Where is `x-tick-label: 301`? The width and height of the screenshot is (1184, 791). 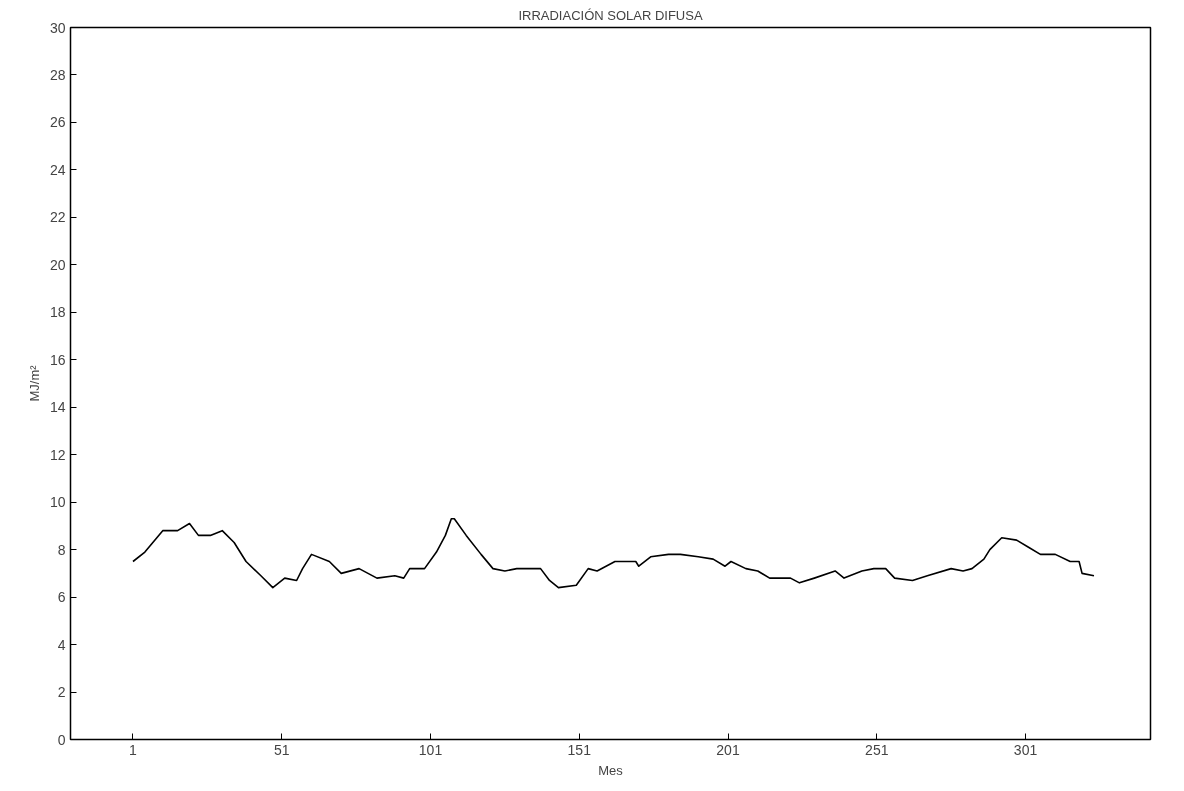
x-tick-label: 301 is located at coordinates (1025, 749).